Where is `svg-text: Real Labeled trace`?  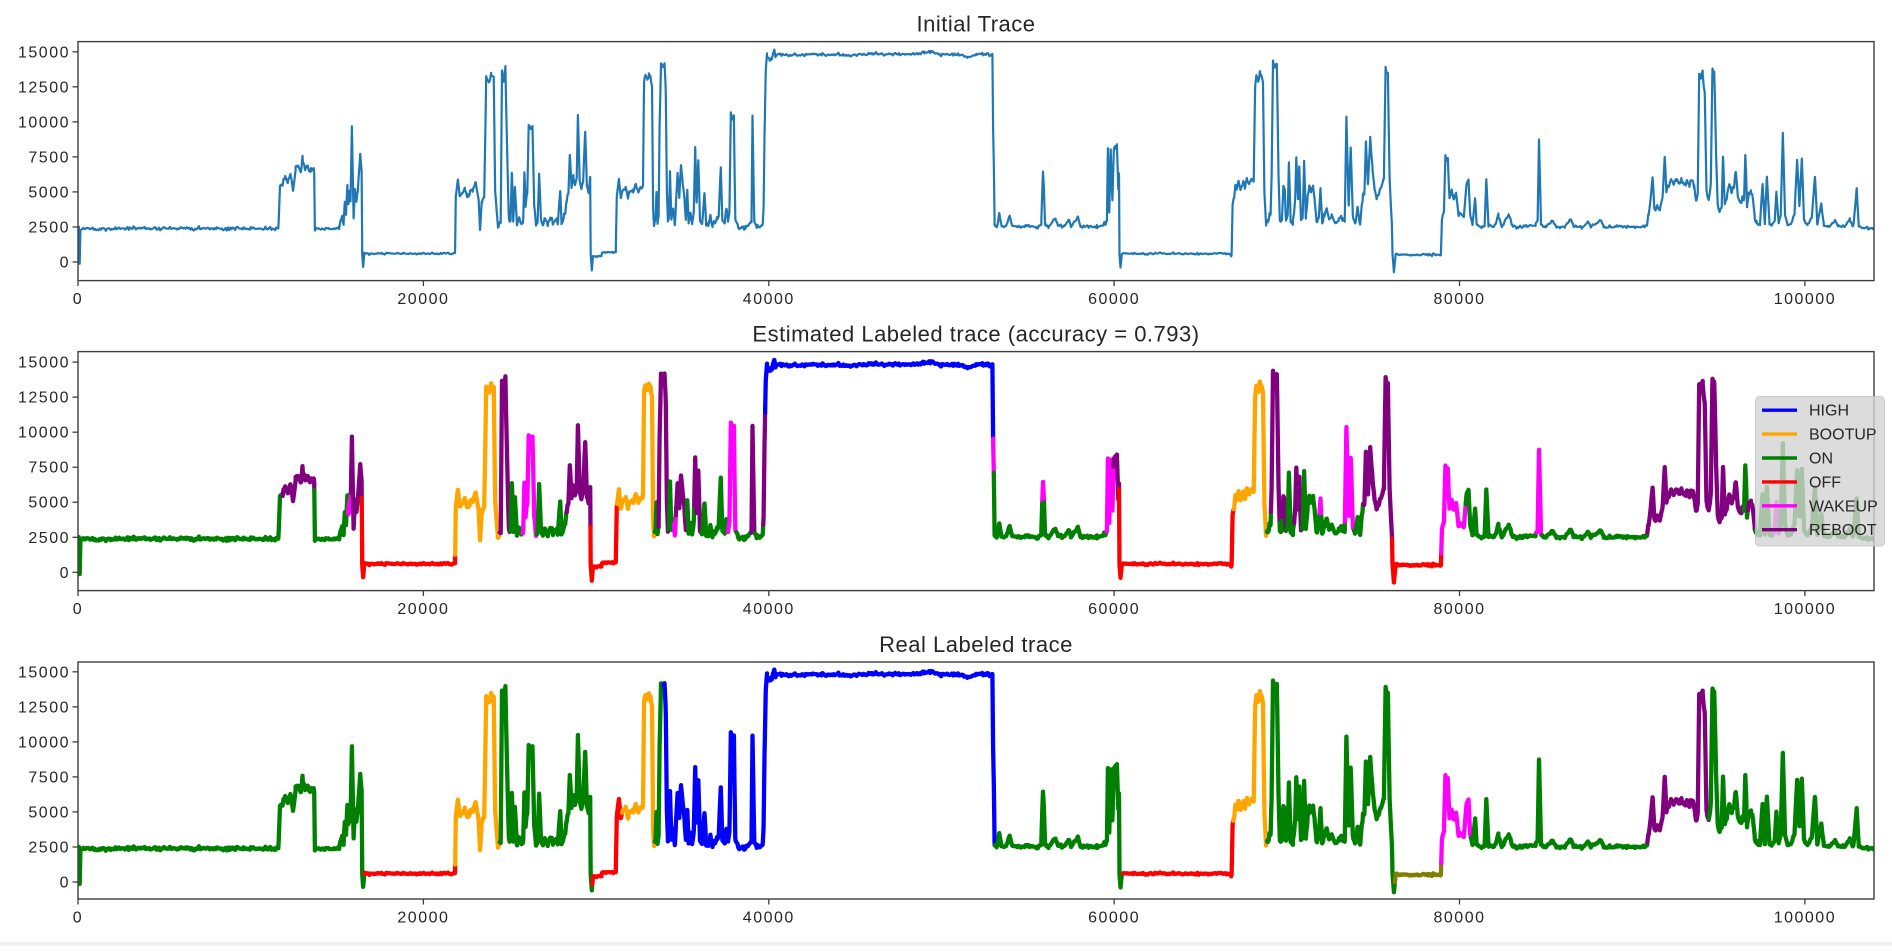
svg-text: Real Labeled trace is located at coordinates (976, 644).